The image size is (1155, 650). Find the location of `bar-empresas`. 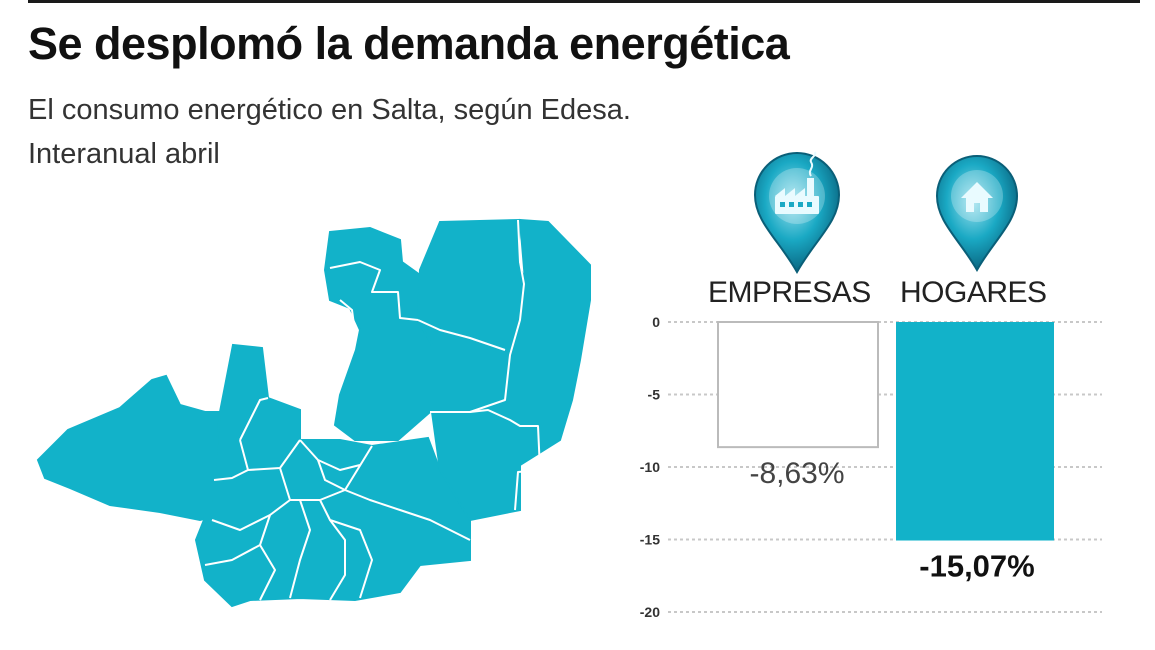

bar-empresas is located at coordinates (798, 385).